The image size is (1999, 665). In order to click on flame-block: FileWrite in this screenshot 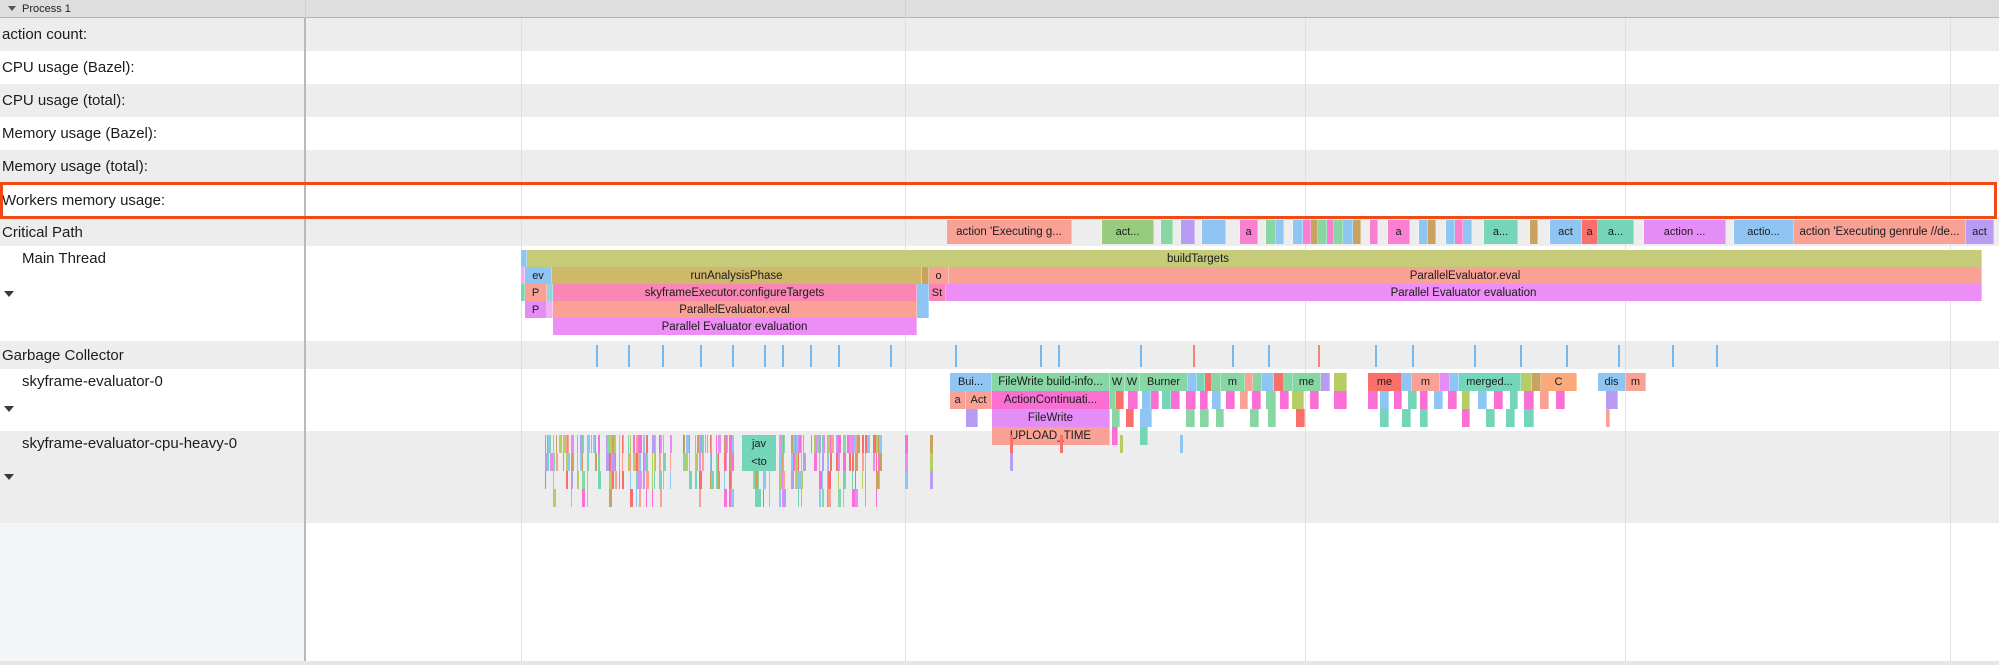, I will do `click(1051, 418)`.